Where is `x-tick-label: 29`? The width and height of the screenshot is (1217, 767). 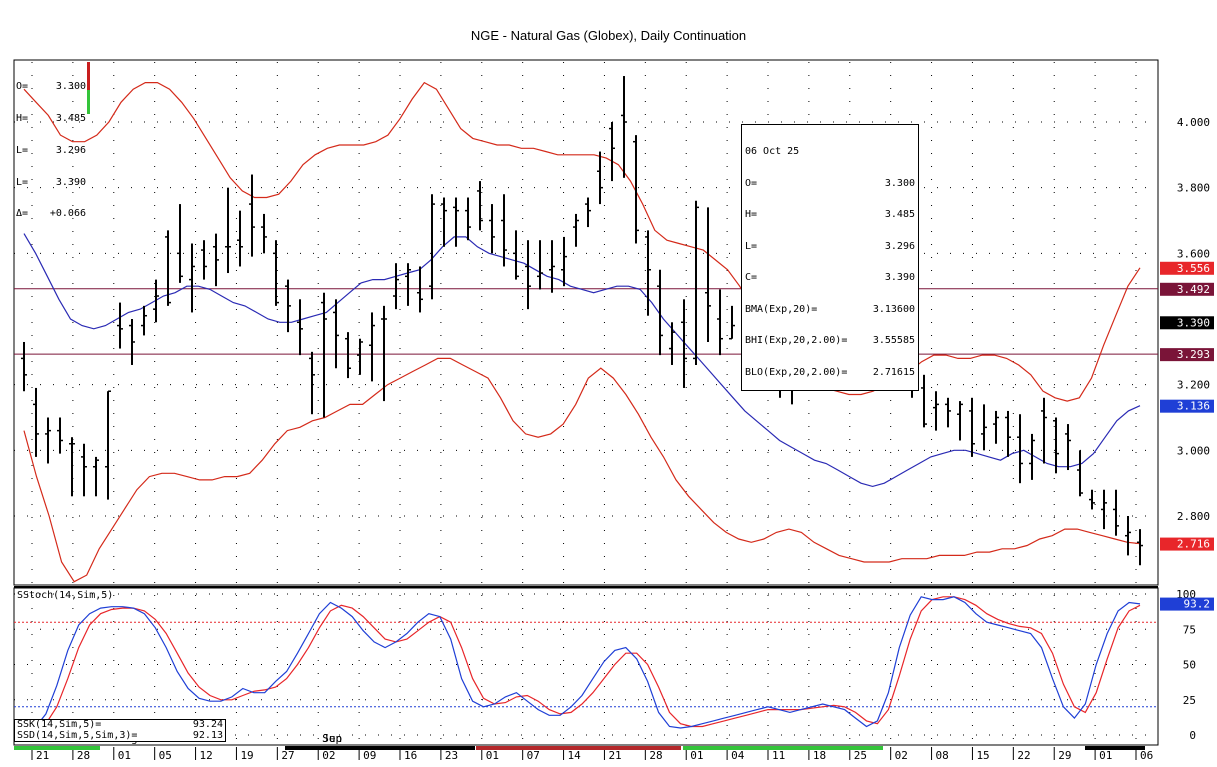 x-tick-label: 29 is located at coordinates (1064, 755).